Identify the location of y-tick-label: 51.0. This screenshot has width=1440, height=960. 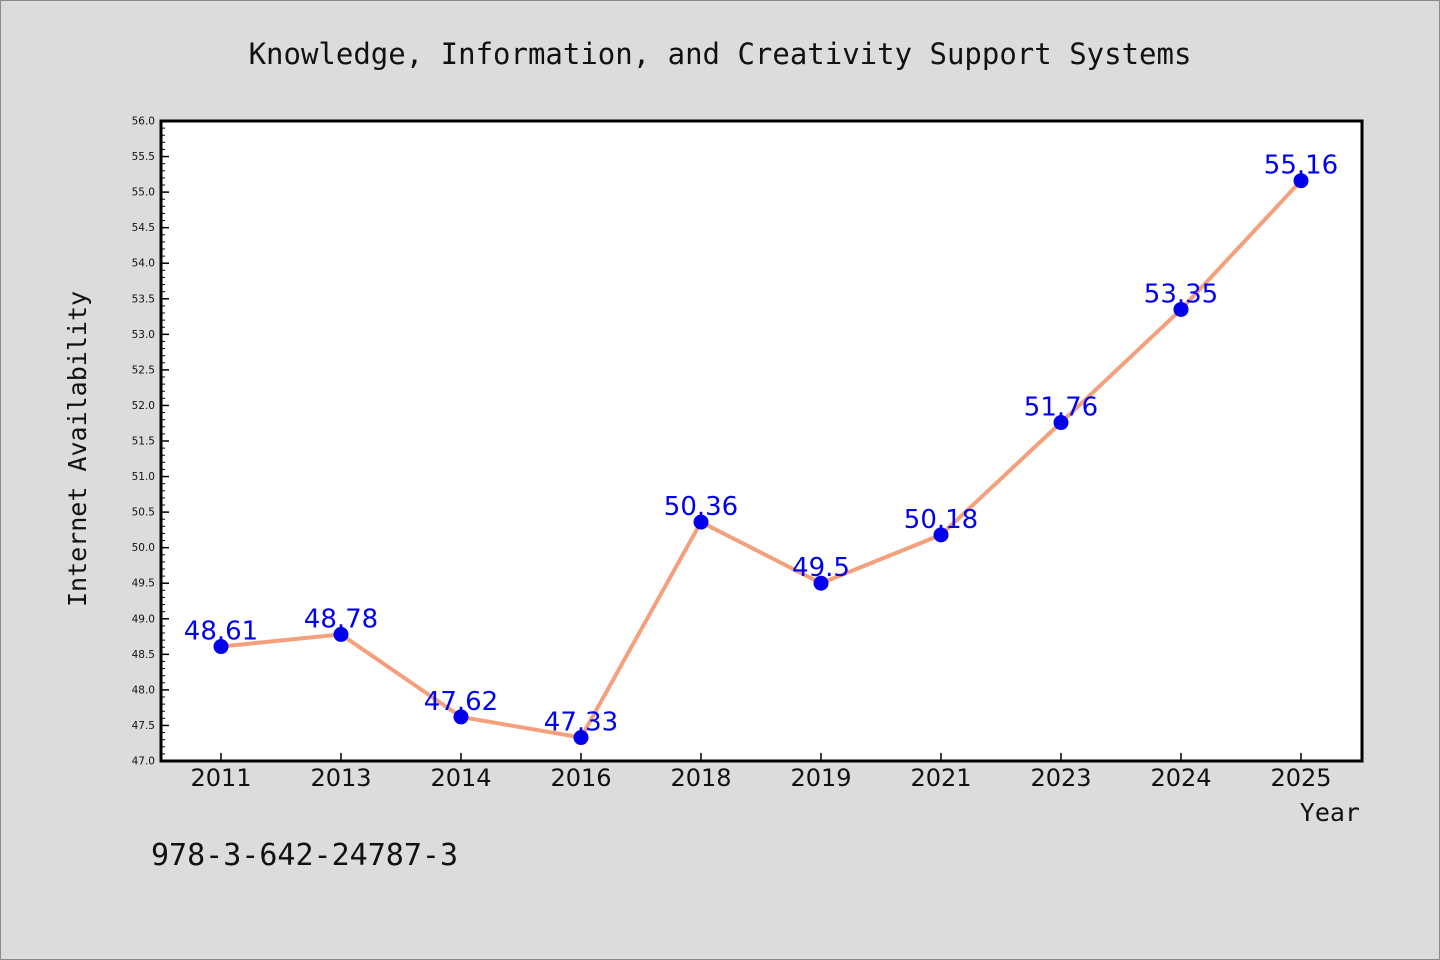
(143, 477).